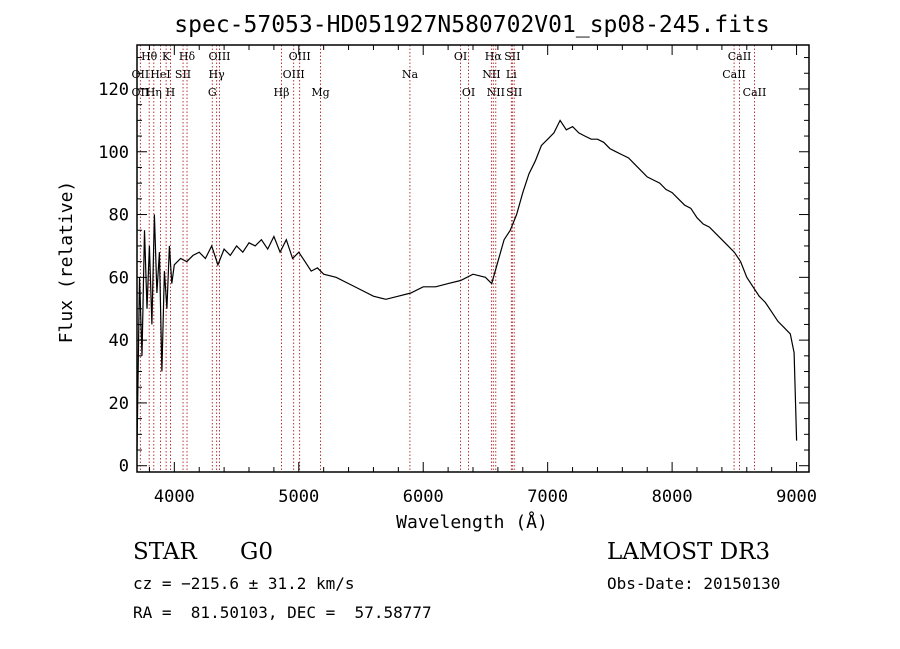 Image resolution: width=900 pixels, height=649 pixels. Describe the element at coordinates (410, 74) in the screenshot. I see `spectral-line-label: Na` at that location.